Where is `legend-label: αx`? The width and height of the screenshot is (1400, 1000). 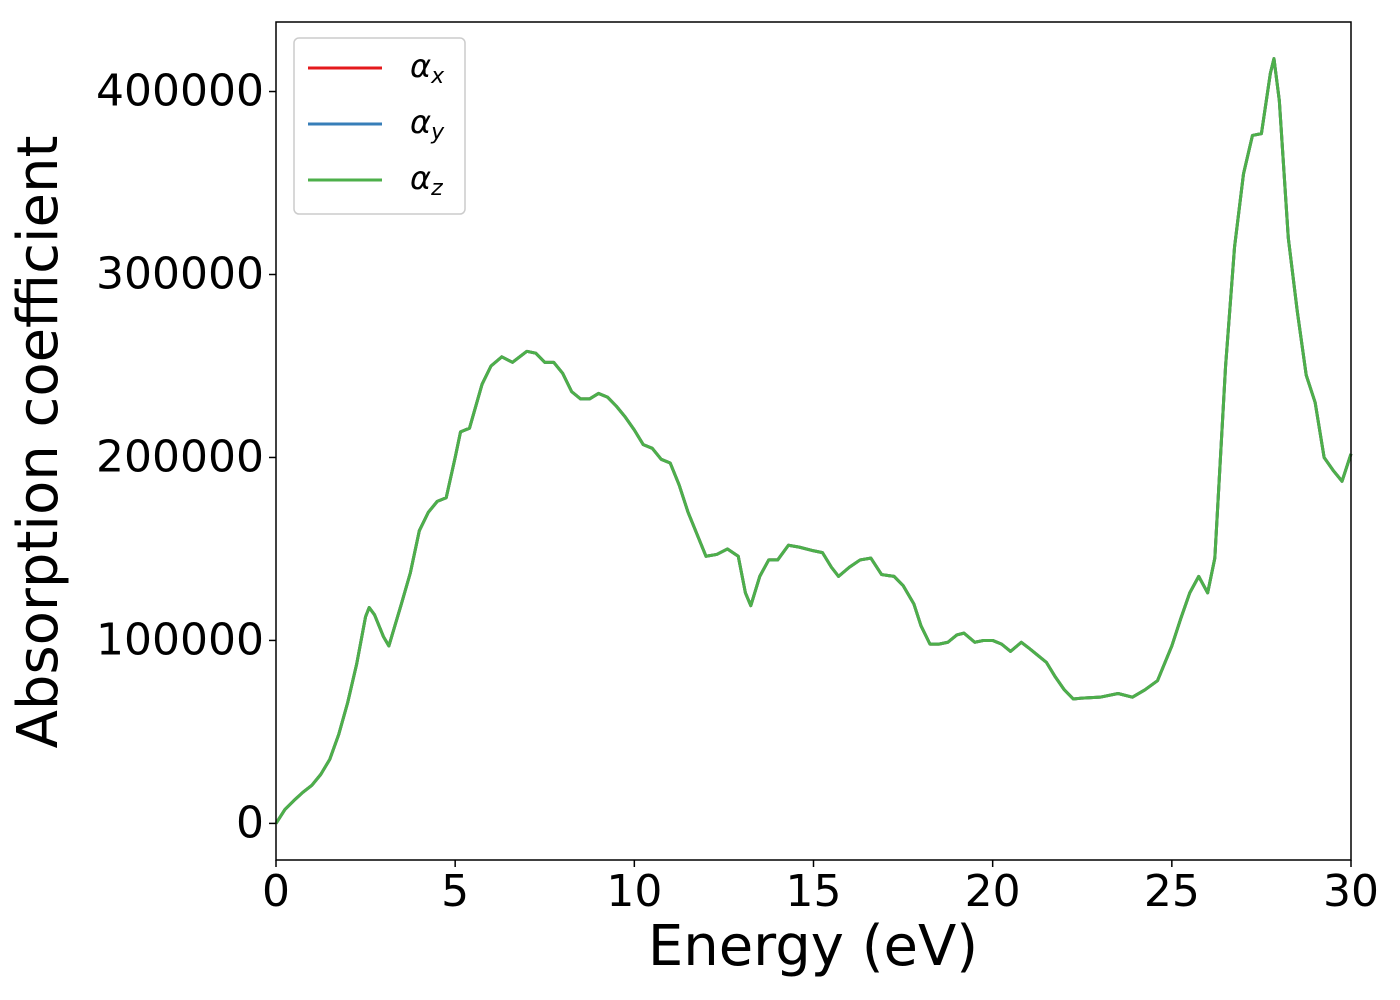 legend-label: αx is located at coordinates (427, 68).